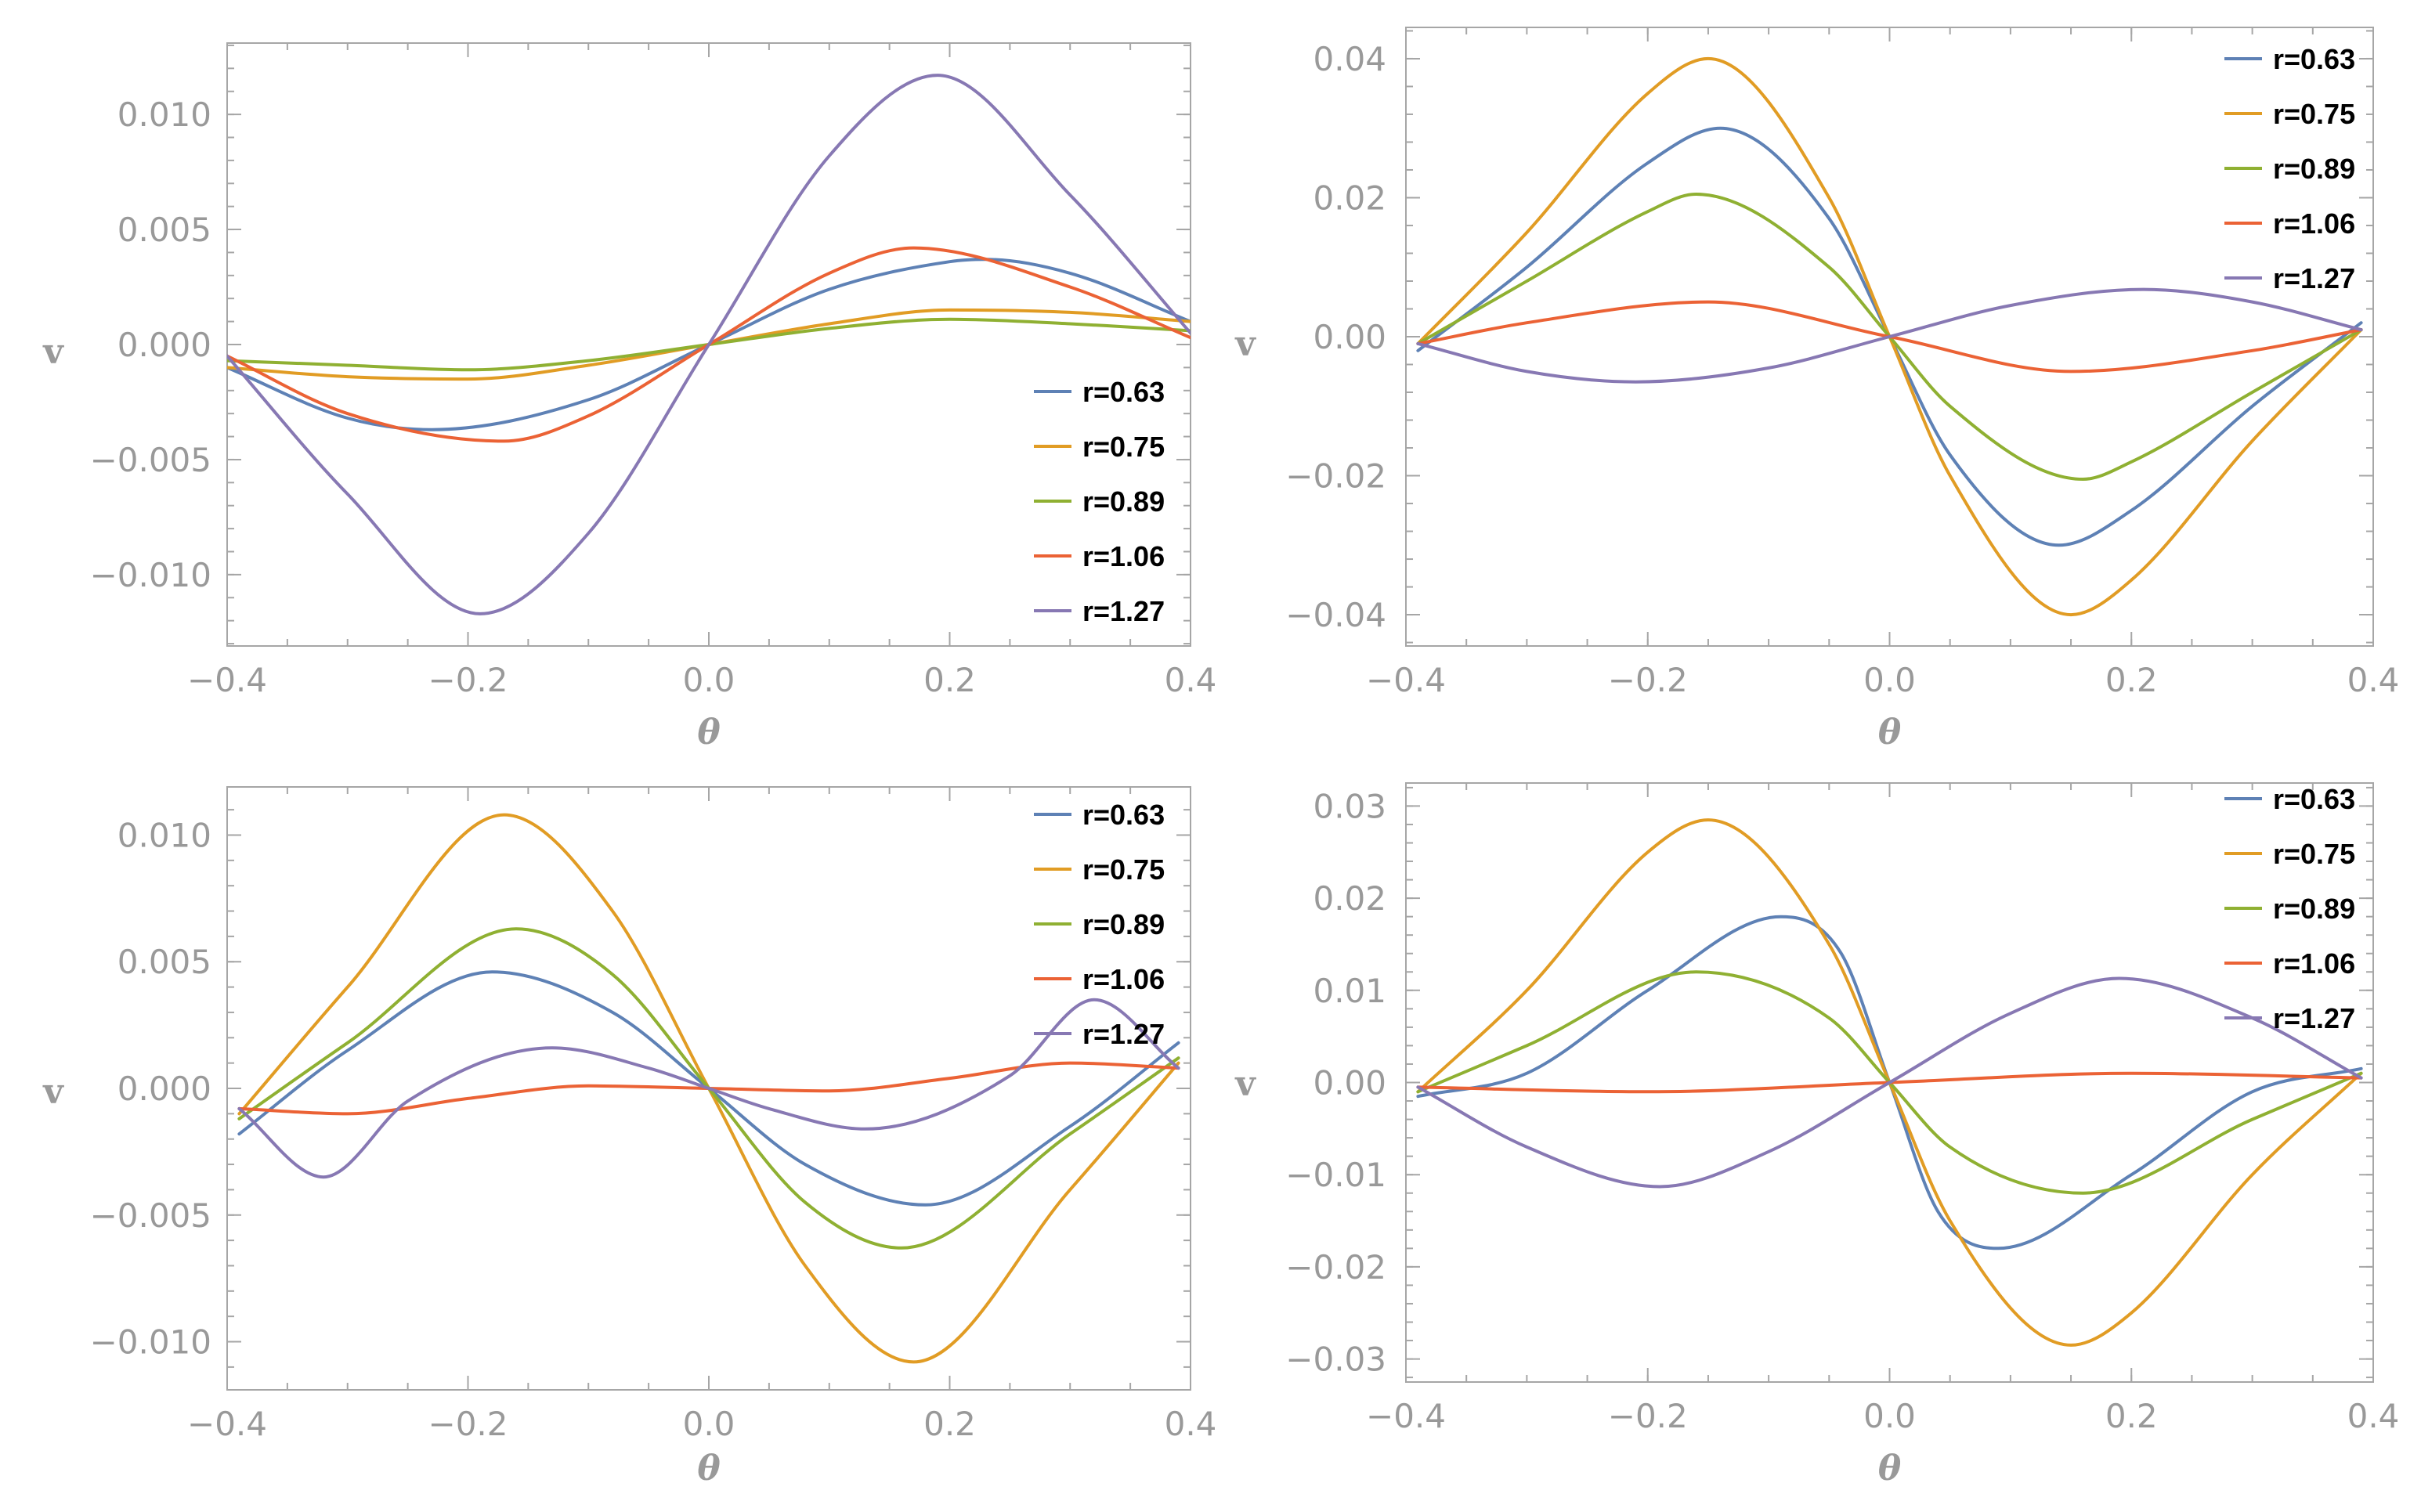 The height and width of the screenshot is (1512, 2421). What do you see at coordinates (1349, 991) in the screenshot?
I see `y-tick-label: 0.01` at bounding box center [1349, 991].